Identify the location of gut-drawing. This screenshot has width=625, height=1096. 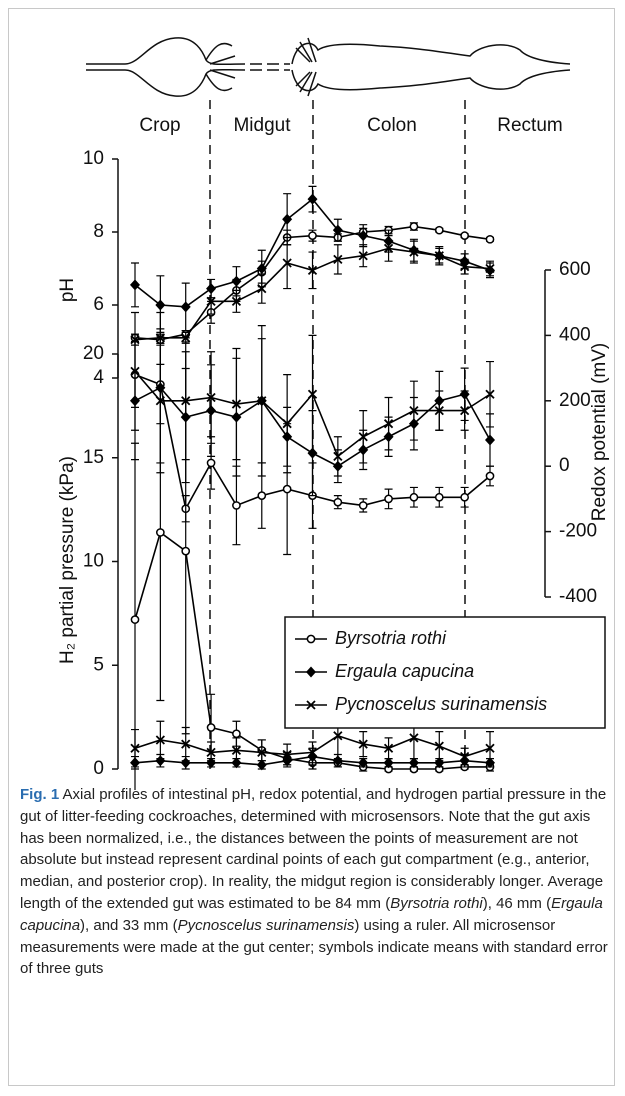
(328, 67).